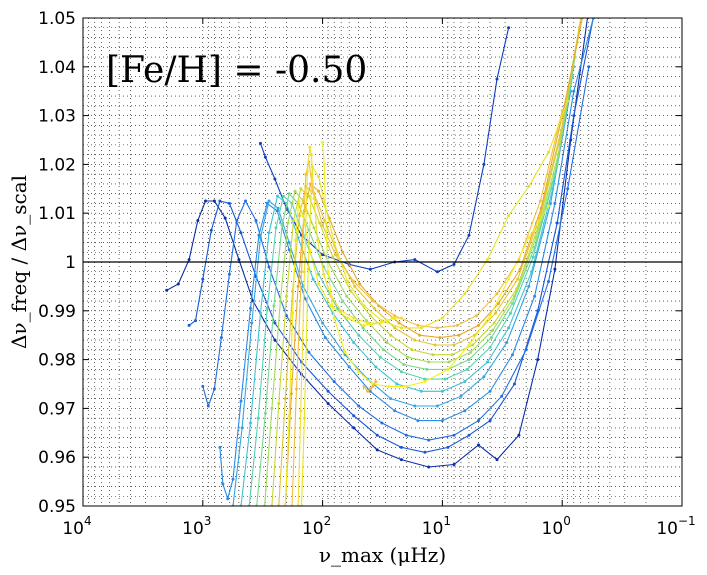  What do you see at coordinates (556, 526) in the screenshot?
I see `x-tick-label: 10⁰` at bounding box center [556, 526].